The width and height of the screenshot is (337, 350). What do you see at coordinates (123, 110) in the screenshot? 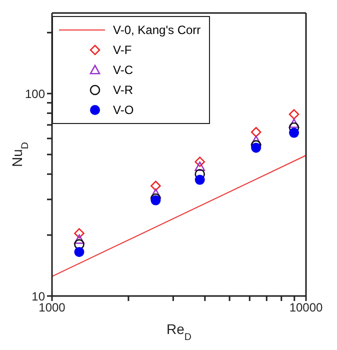
I see `legend-label: V-O` at bounding box center [123, 110].